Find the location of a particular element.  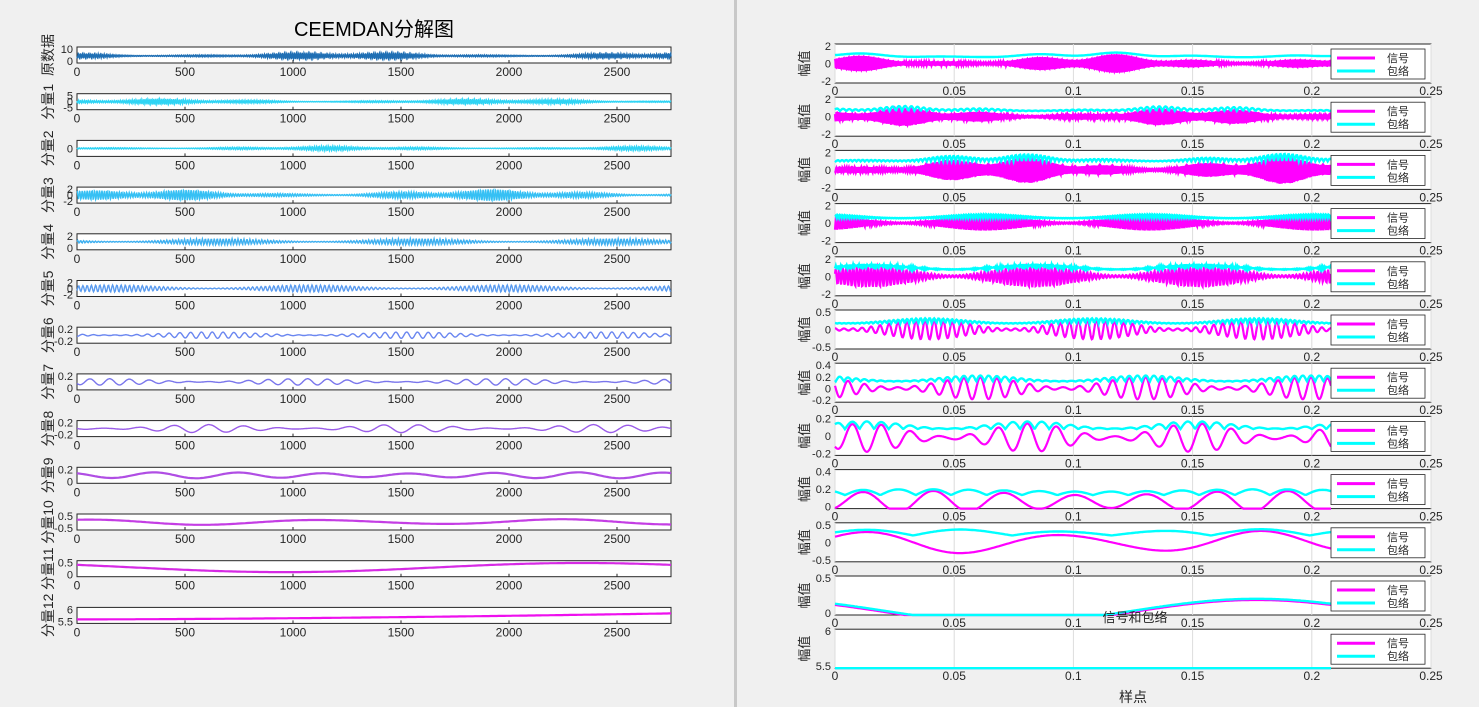

left-subplot-12: 0 500 1000 1500 2000 2500 0.50 分量11 is located at coordinates (356, 570).